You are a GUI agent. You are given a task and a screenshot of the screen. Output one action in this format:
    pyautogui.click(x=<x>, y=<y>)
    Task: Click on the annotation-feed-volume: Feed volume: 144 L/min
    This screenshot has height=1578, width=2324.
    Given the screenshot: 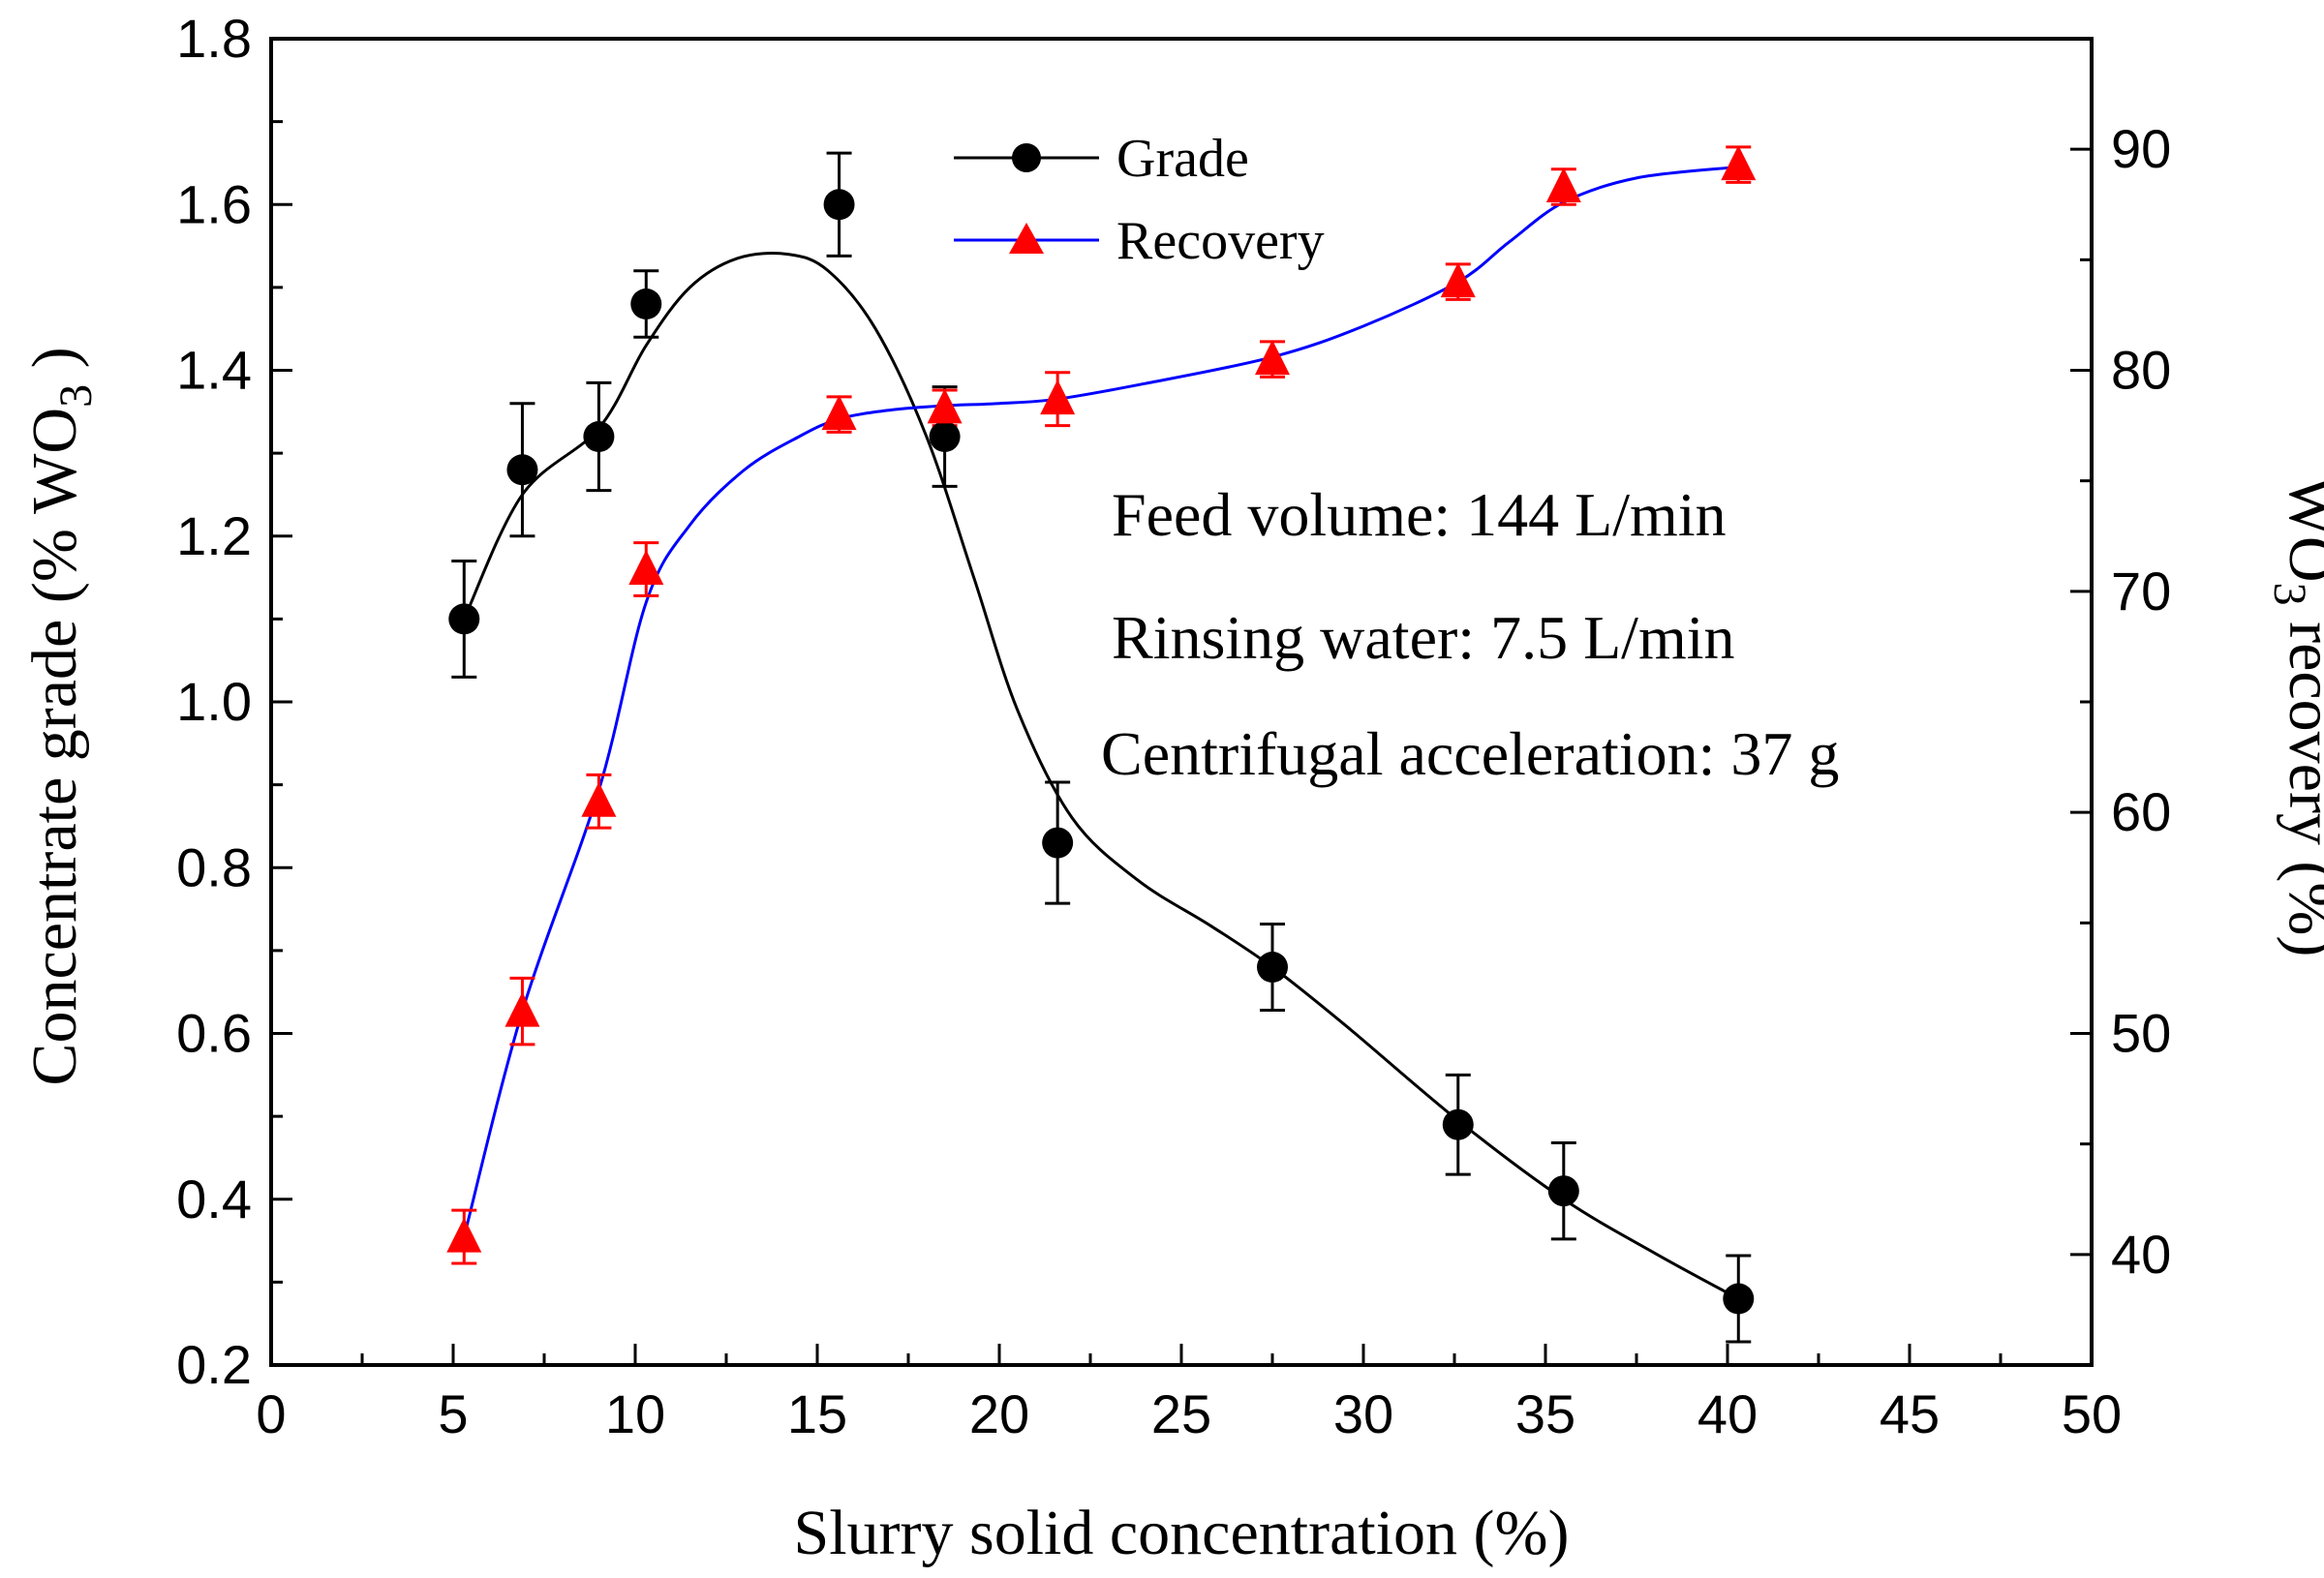 What is the action you would take?
    pyautogui.click(x=1419, y=514)
    